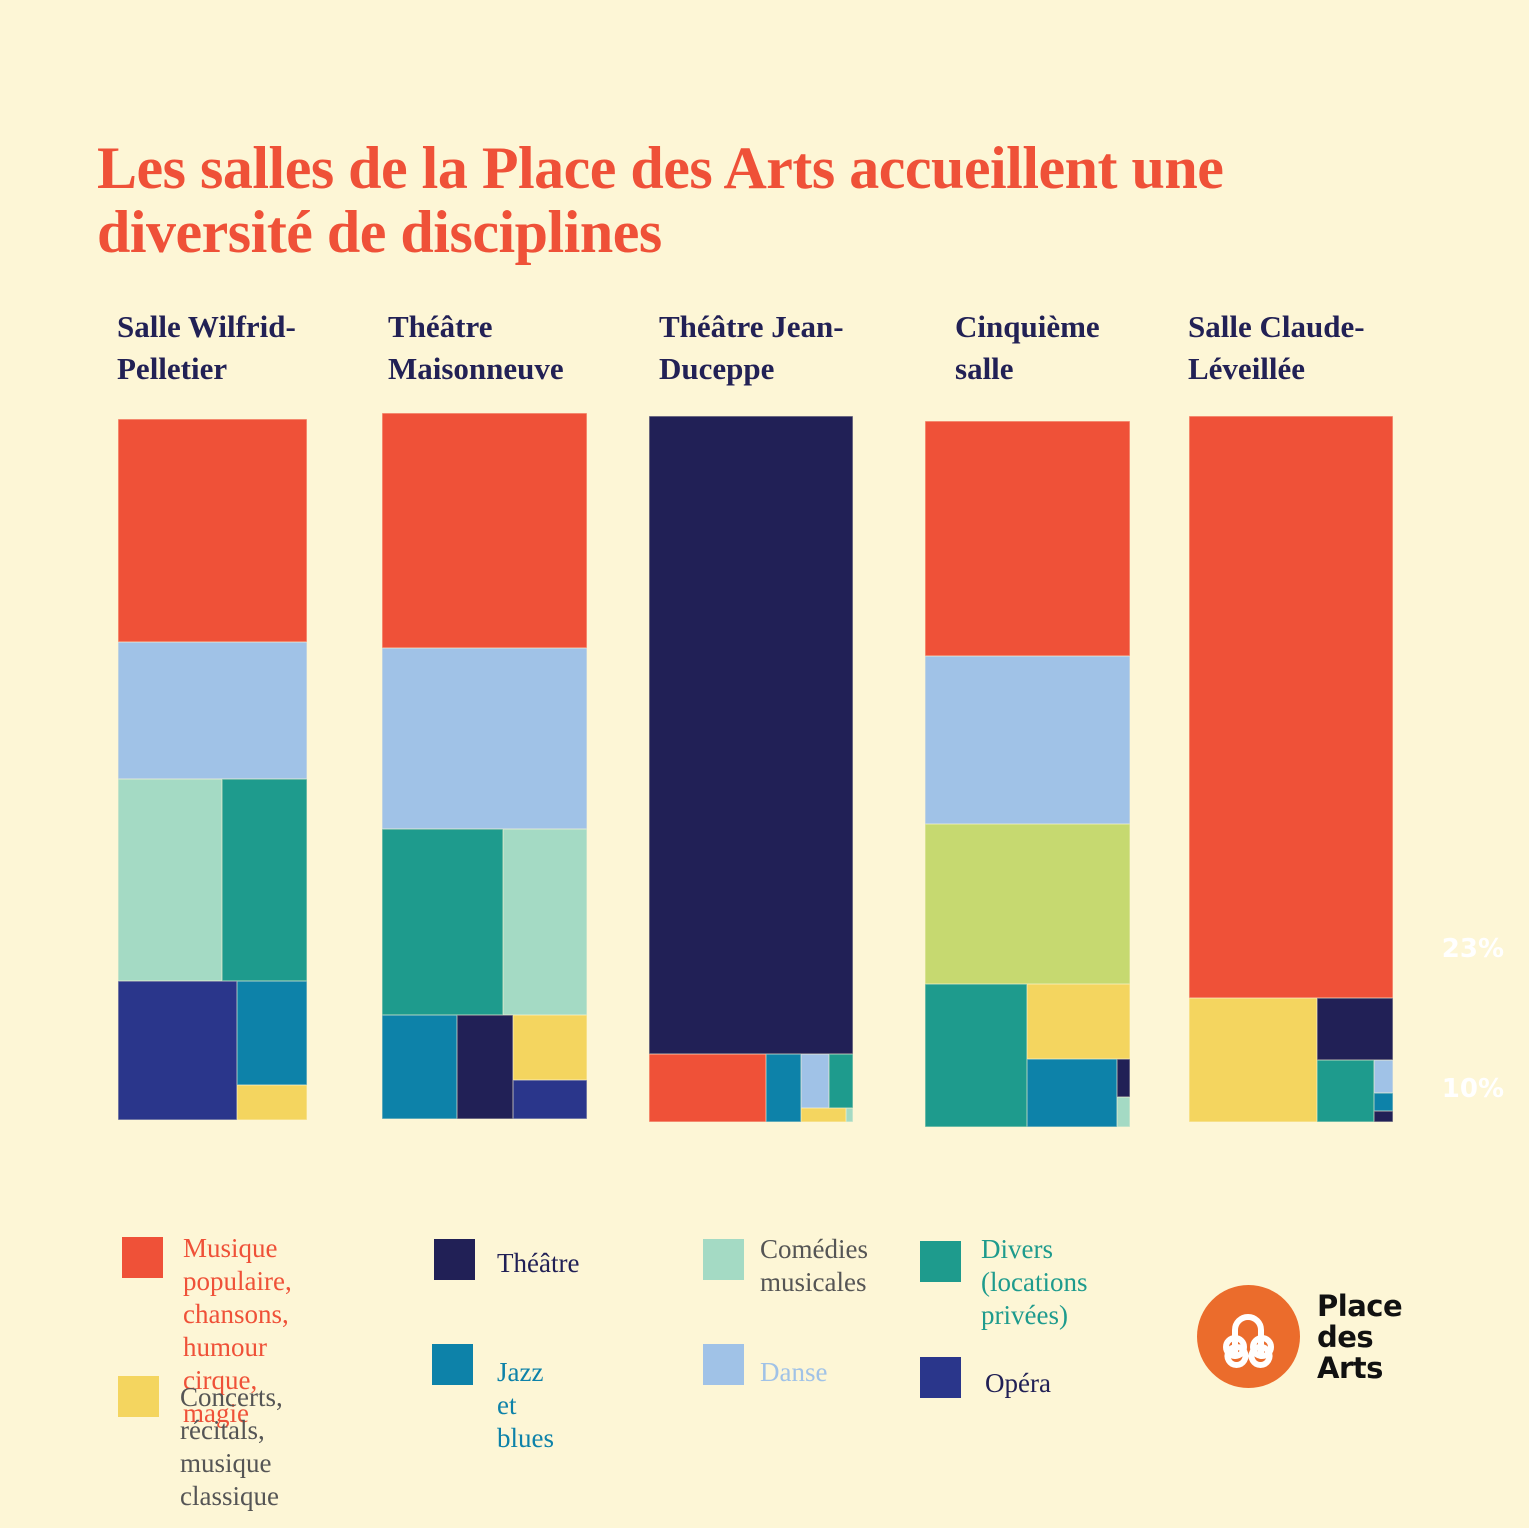 The width and height of the screenshot is (1529, 1528). I want to click on venue-bar-salle-wilfrid-pelletier, so click(212, 769).